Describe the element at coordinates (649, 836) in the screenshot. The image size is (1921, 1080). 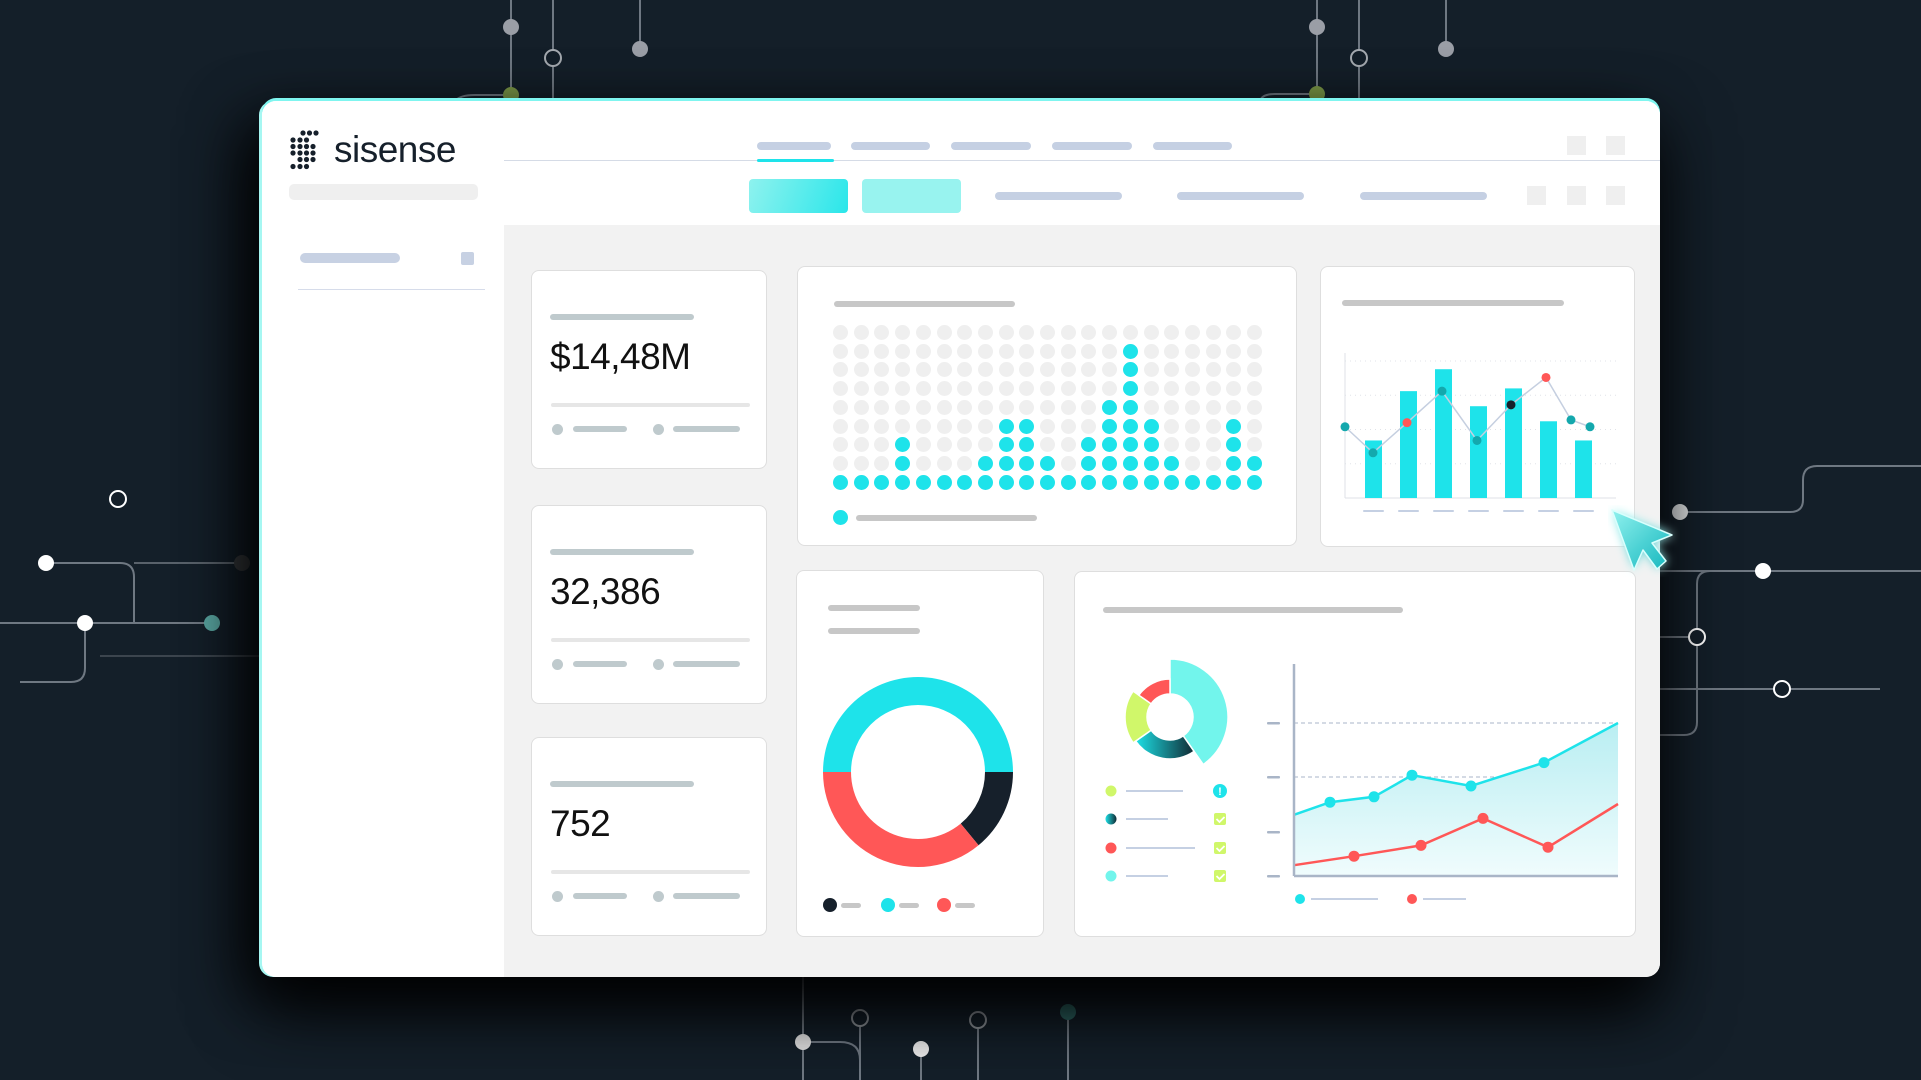
I see `kpi-card-total: 752` at that location.